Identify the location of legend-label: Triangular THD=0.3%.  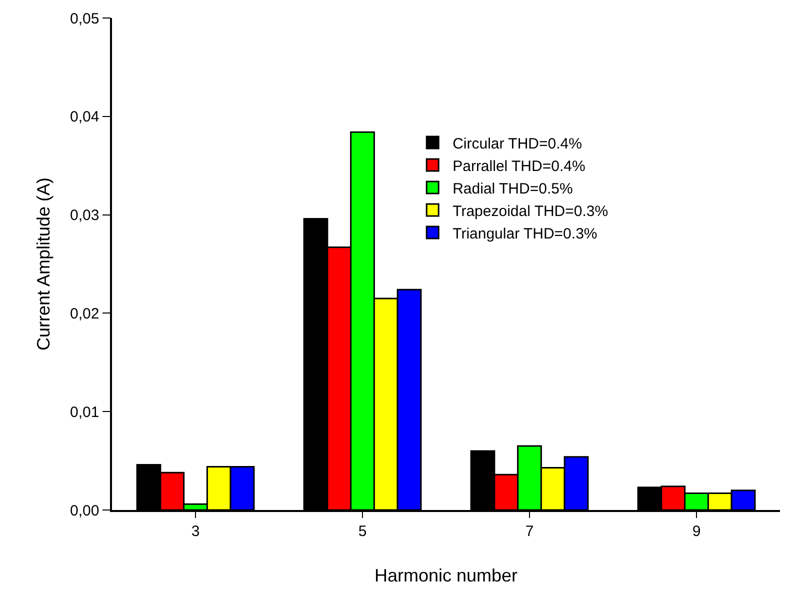
(525, 233).